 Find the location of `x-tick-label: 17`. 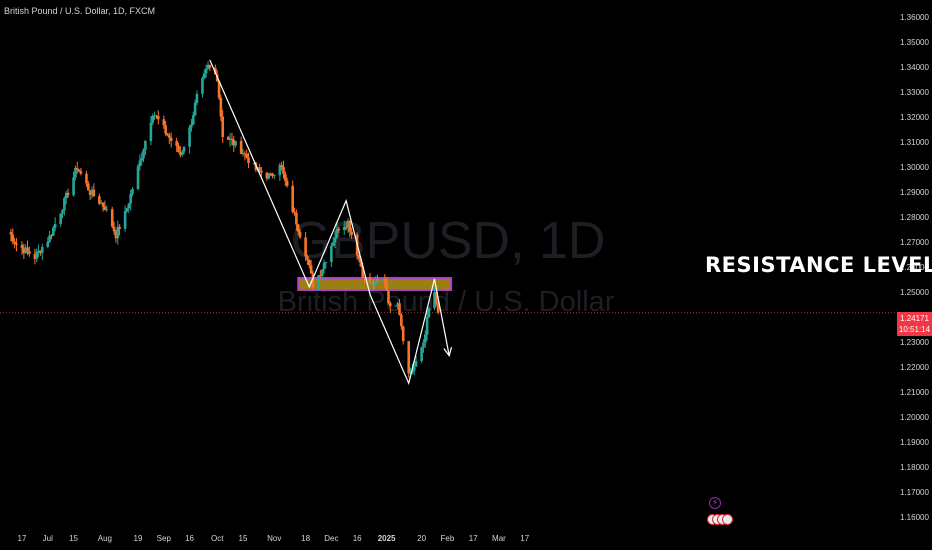

x-tick-label: 17 is located at coordinates (524, 538).